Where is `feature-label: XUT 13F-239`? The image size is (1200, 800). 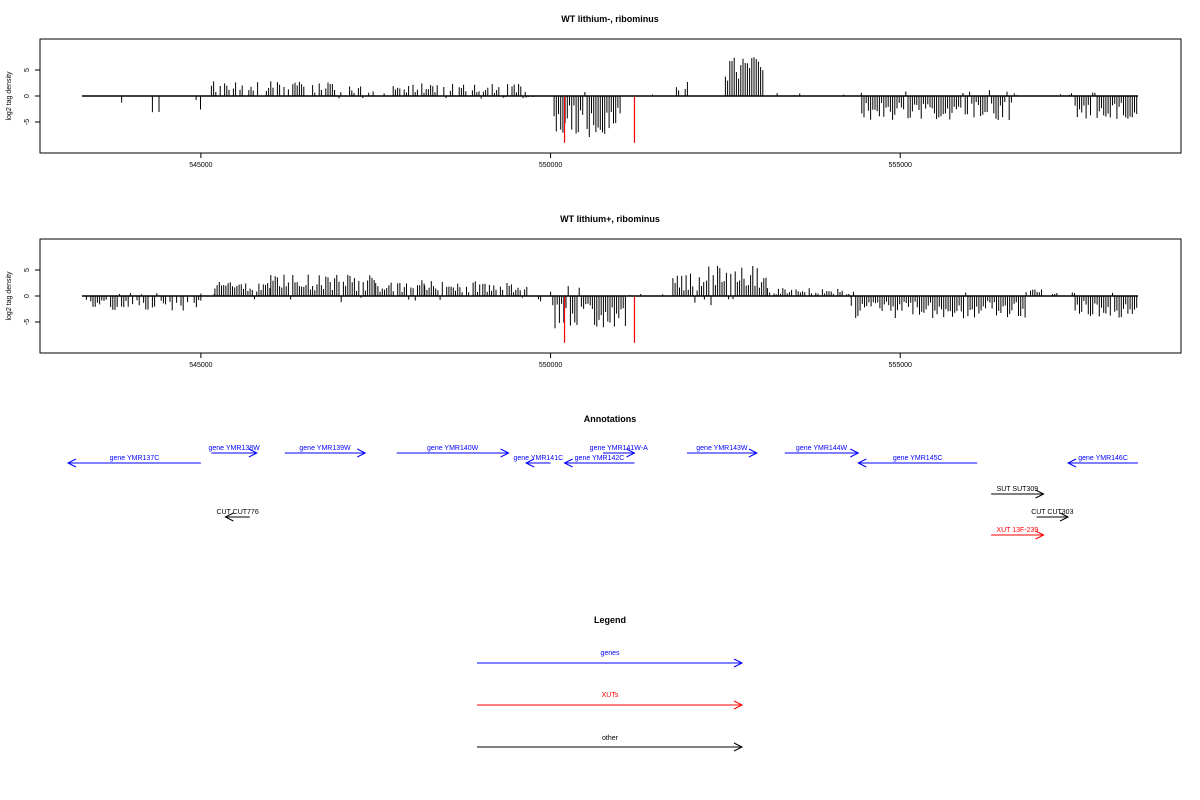
feature-label: XUT 13F-239 is located at coordinates (1017, 530).